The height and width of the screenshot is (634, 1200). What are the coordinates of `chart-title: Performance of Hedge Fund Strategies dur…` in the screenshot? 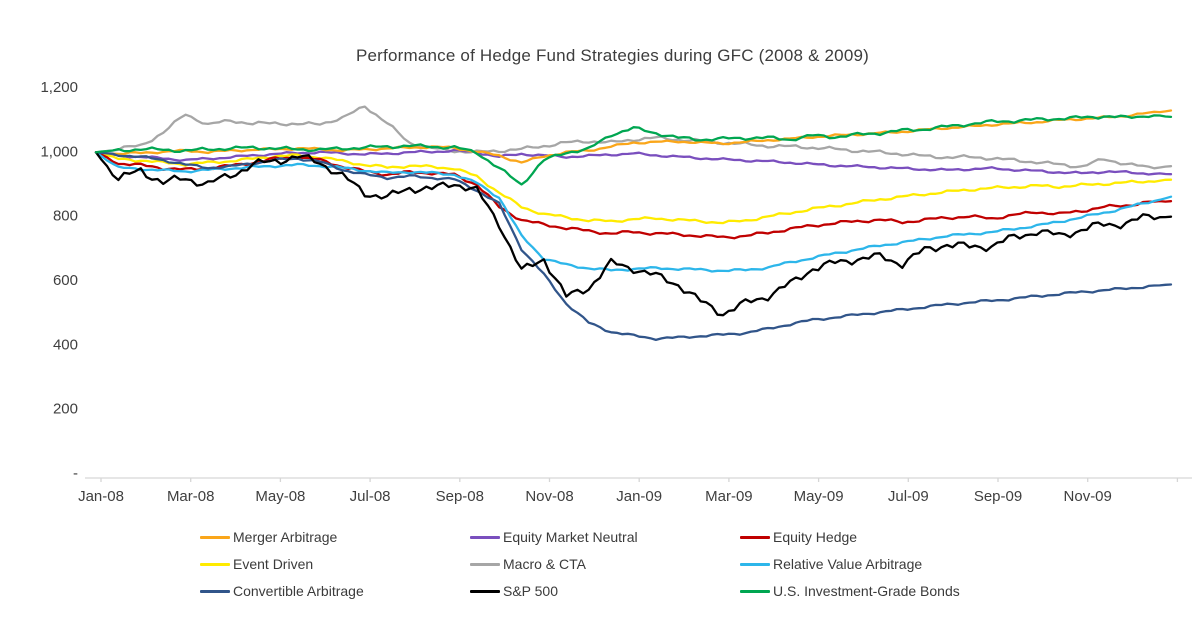 It's located at (612, 55).